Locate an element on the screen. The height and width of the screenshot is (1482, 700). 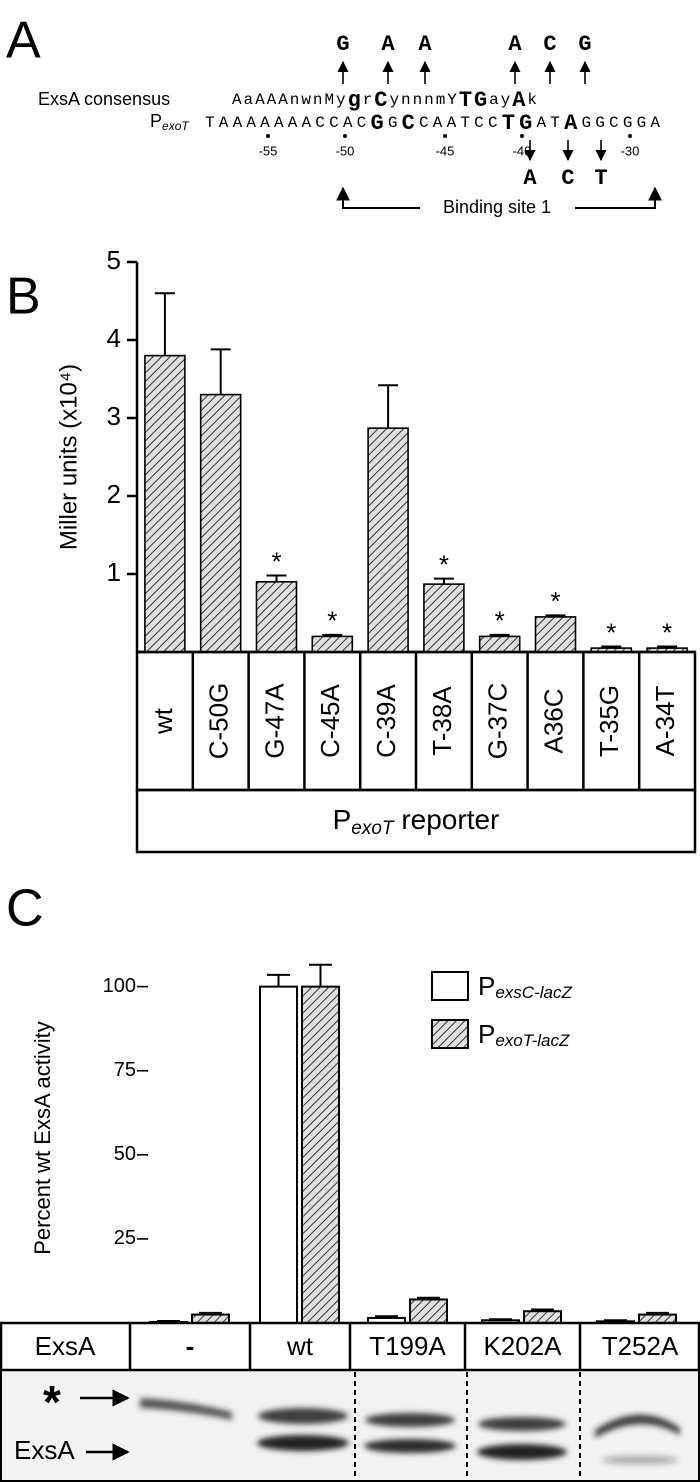
x-tick-label: G-37C is located at coordinates (498, 721).